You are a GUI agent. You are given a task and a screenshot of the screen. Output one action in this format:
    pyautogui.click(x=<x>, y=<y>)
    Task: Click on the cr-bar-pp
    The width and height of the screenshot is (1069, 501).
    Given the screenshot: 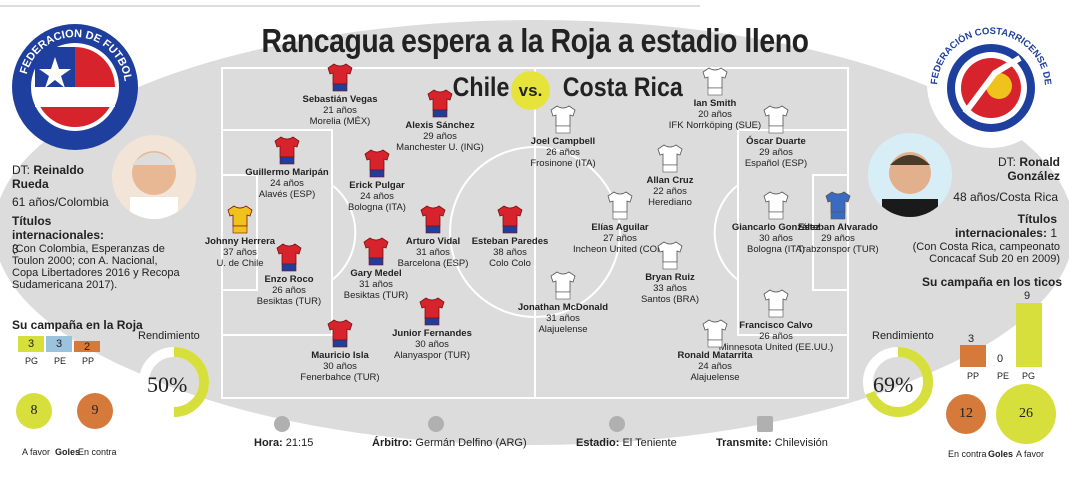 What is the action you would take?
    pyautogui.click(x=973, y=356)
    